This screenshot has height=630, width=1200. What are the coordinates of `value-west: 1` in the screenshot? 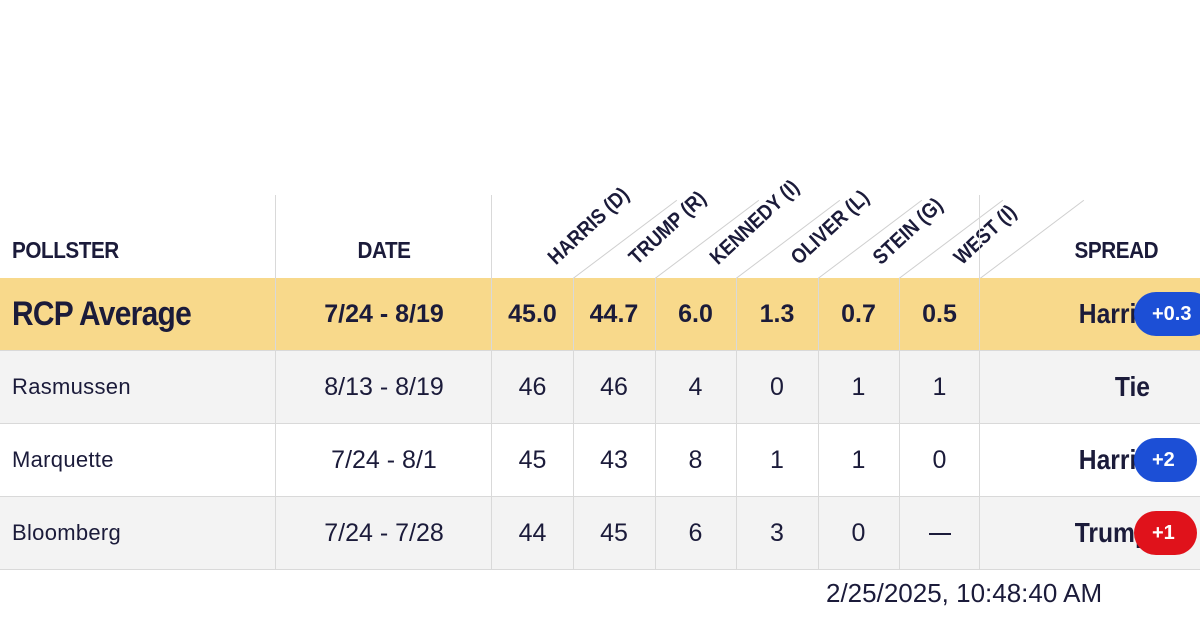 It's located at (939, 387).